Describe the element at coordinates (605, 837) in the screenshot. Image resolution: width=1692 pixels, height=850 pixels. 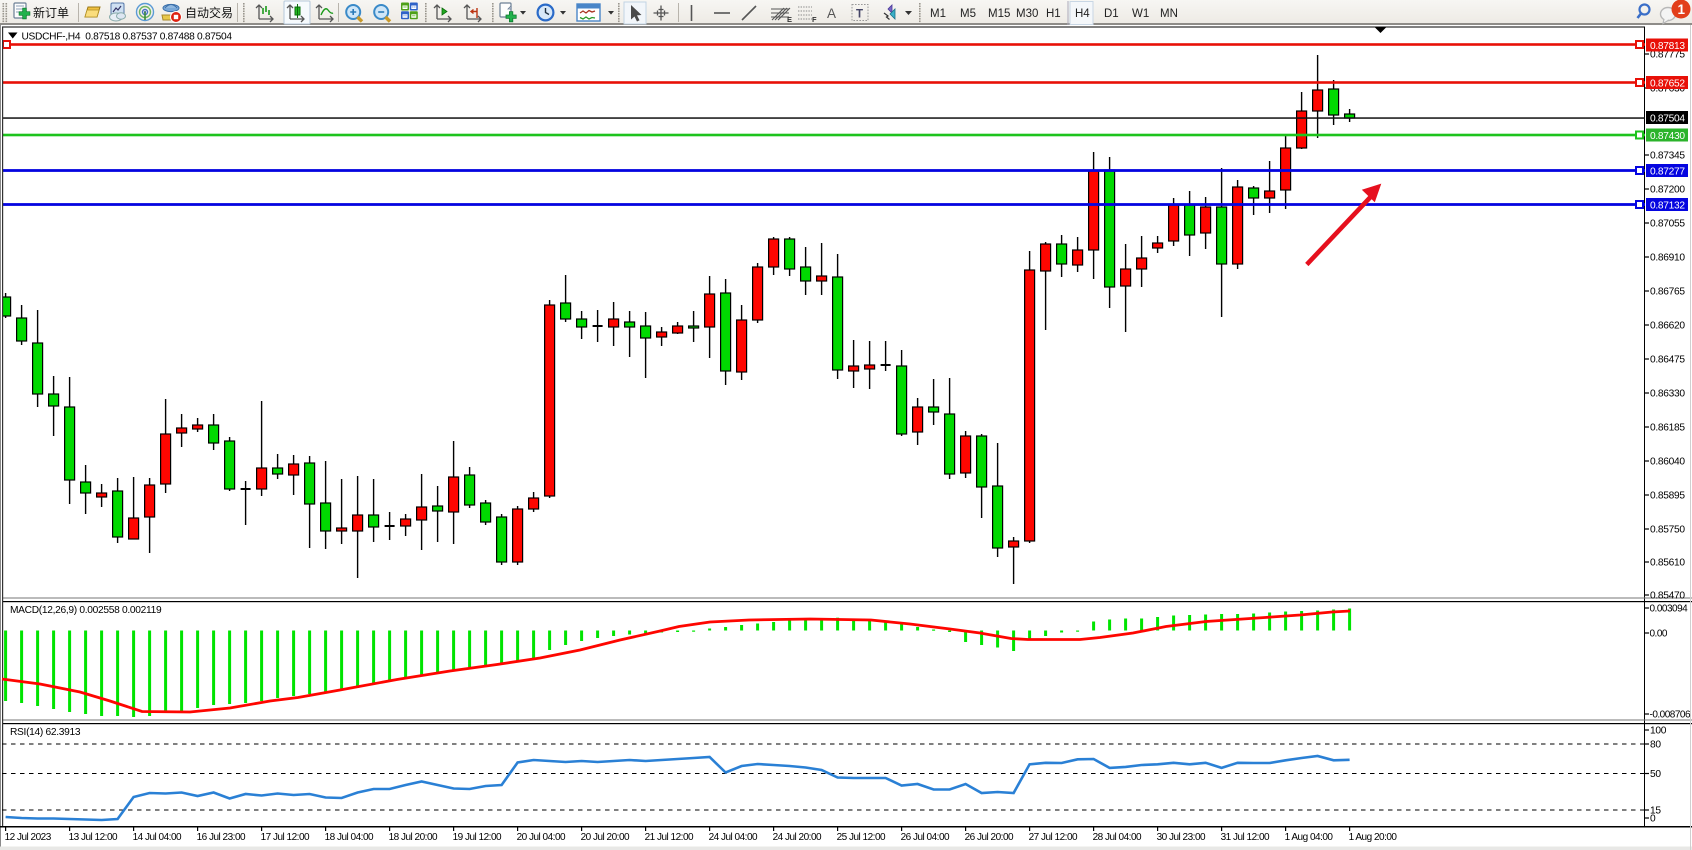
I see `svg-text: 20 Jul 20:00` at that location.